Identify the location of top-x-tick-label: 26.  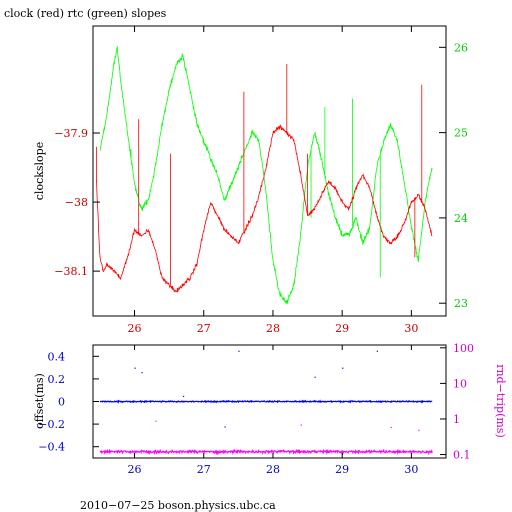
(135, 328).